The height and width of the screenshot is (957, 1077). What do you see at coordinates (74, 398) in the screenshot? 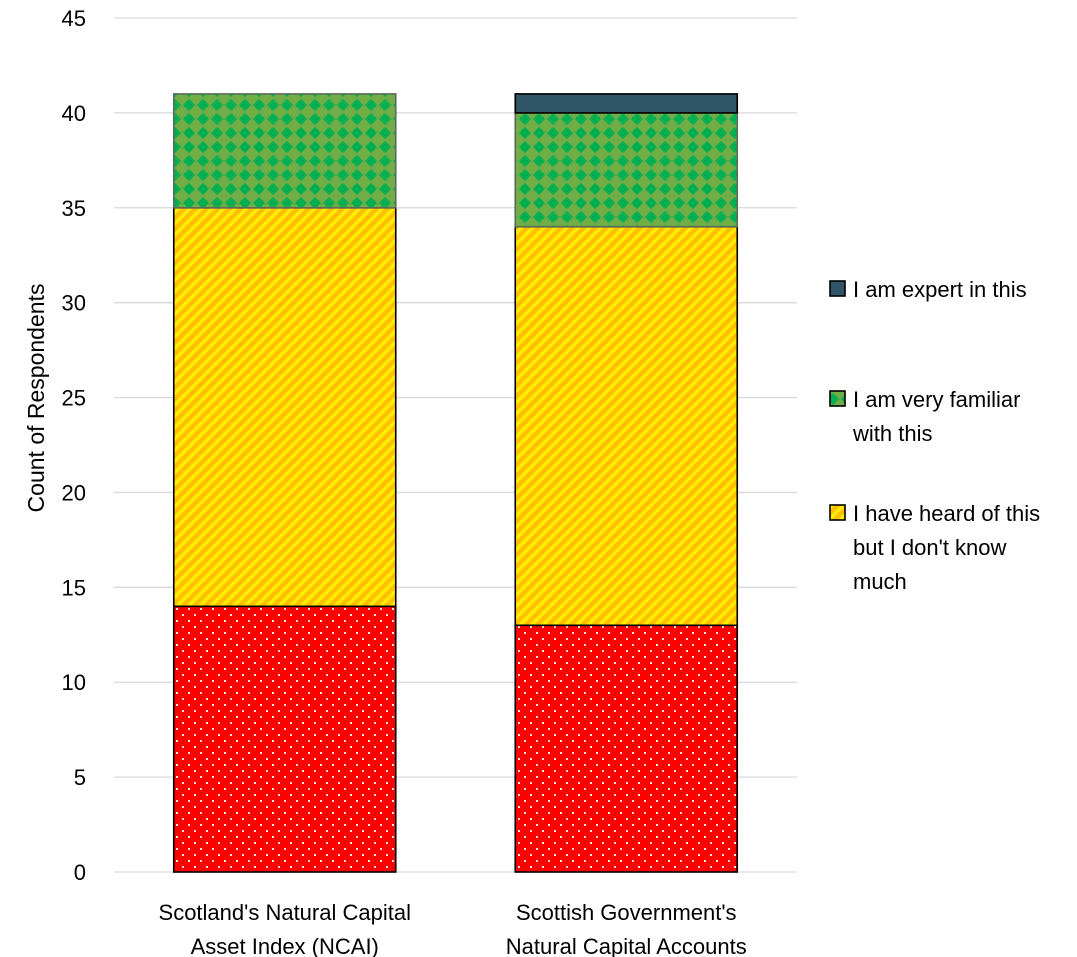
I see `y-tick-label: 25` at bounding box center [74, 398].